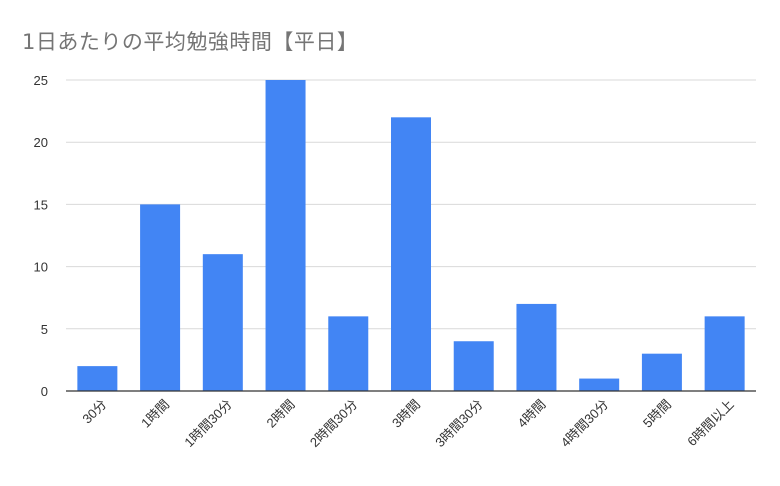 The width and height of the screenshot is (780, 486). I want to click on x-tick-label: 1時間, so click(155, 414).